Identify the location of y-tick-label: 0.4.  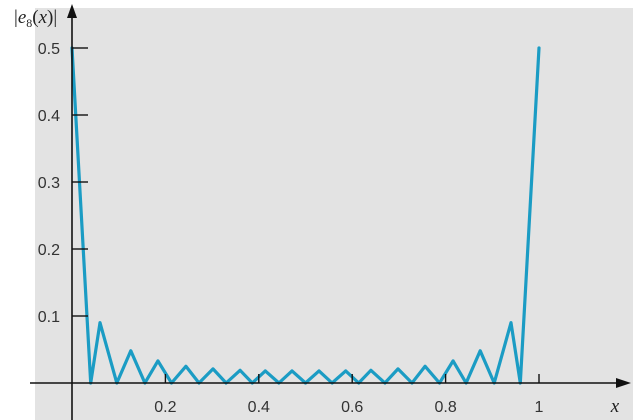
(49, 116).